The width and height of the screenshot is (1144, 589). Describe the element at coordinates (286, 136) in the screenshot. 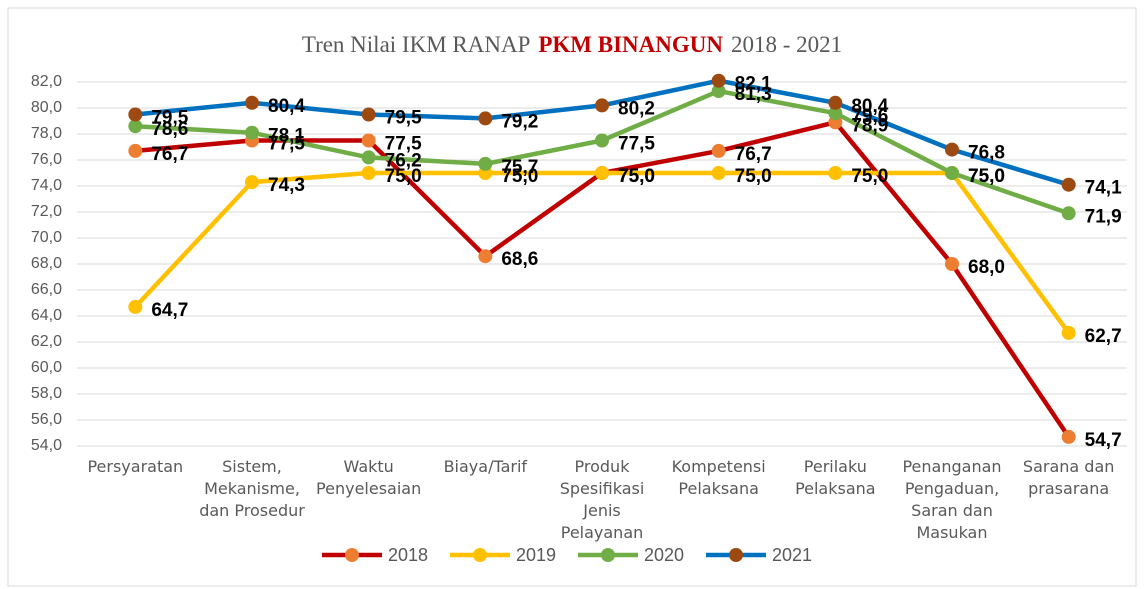

I see `data-label: 78,1` at that location.